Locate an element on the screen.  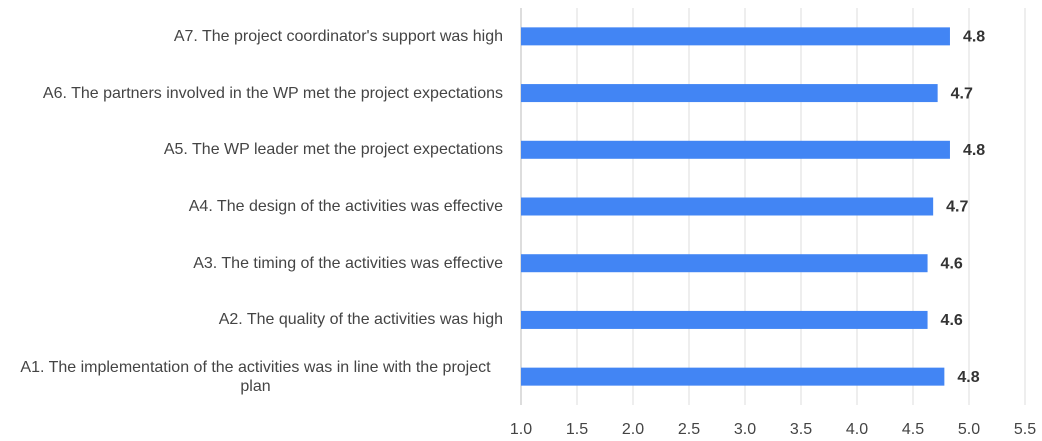
x-tick-label: 4.5 is located at coordinates (913, 429).